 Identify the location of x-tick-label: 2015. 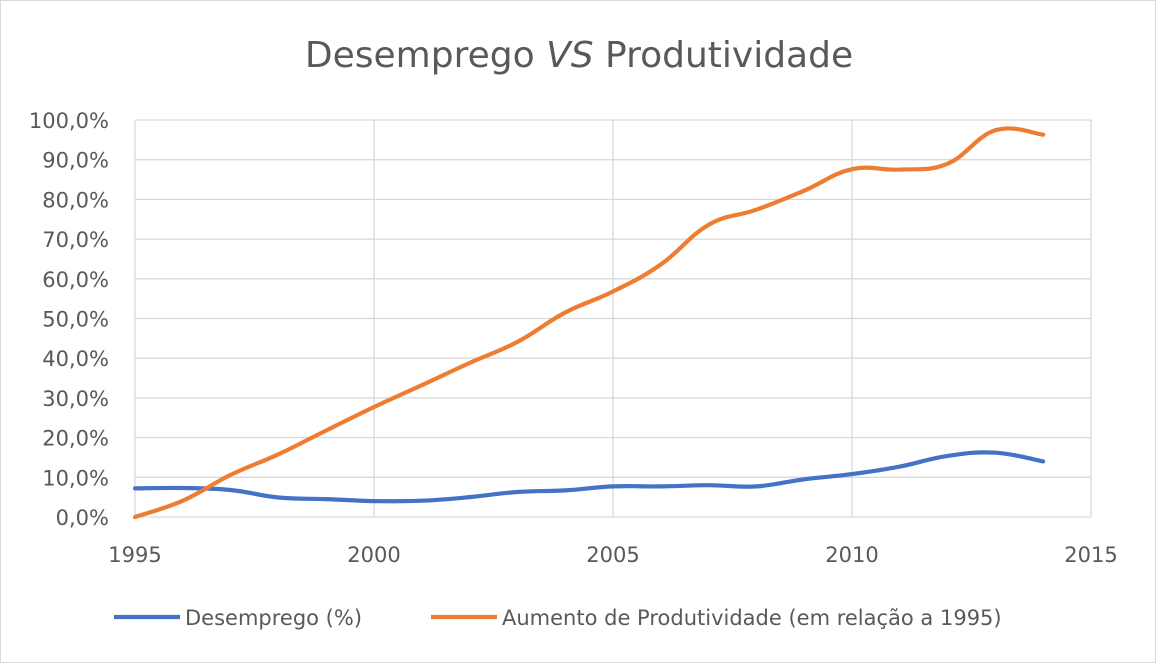
(1090, 555).